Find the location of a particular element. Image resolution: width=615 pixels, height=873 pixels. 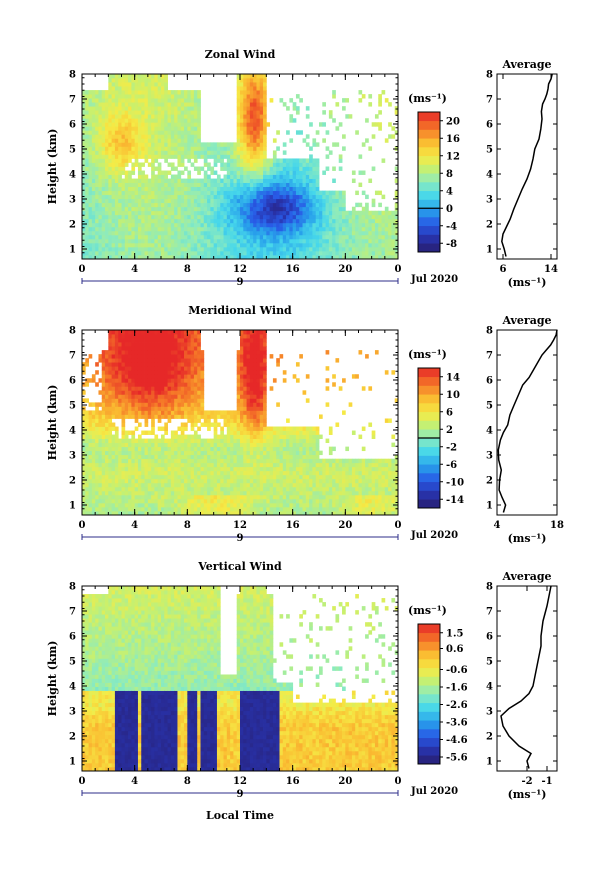

y-tick-label: 2 is located at coordinates (72, 225).